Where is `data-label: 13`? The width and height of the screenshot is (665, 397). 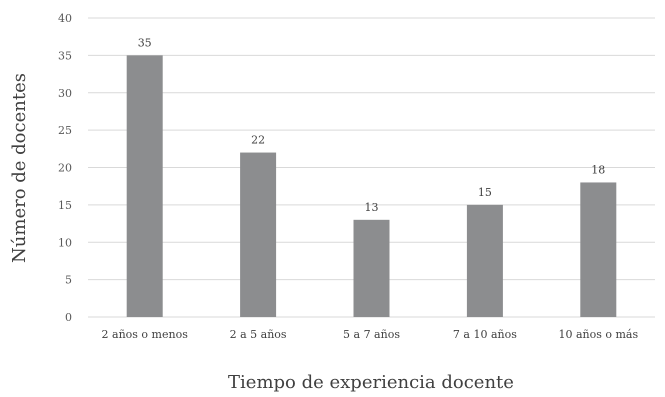
data-label: 13 is located at coordinates (372, 207).